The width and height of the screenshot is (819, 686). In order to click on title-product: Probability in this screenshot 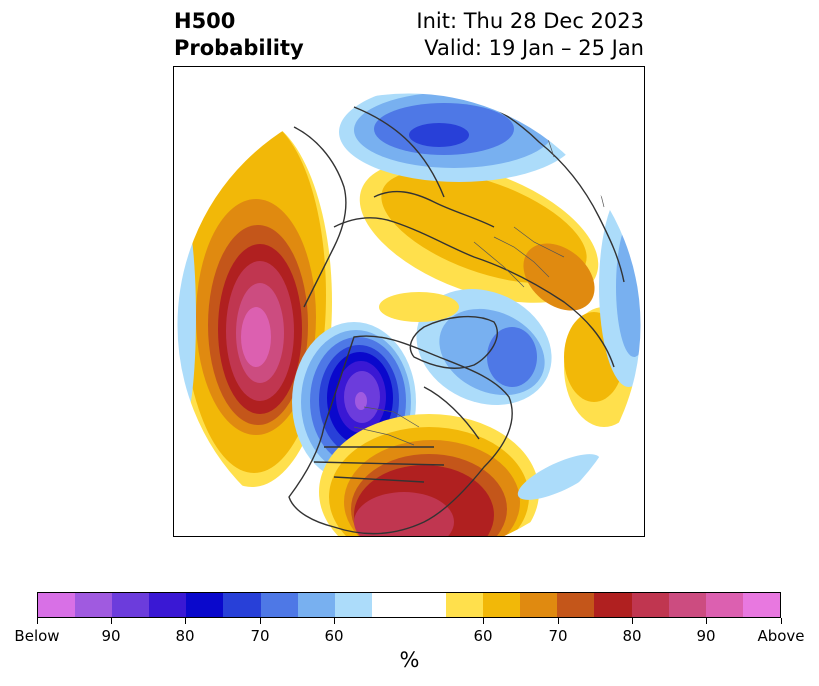, I will do `click(239, 48)`.